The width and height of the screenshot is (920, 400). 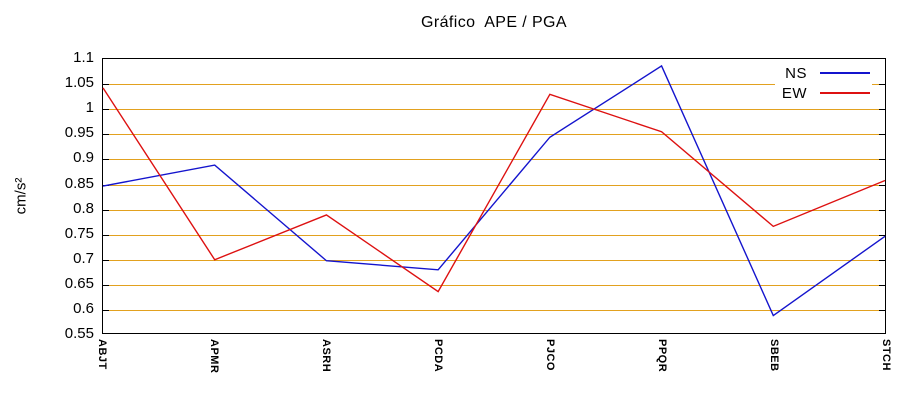 What do you see at coordinates (662, 356) in the screenshot?
I see `x-tick-label: PPQR` at bounding box center [662, 356].